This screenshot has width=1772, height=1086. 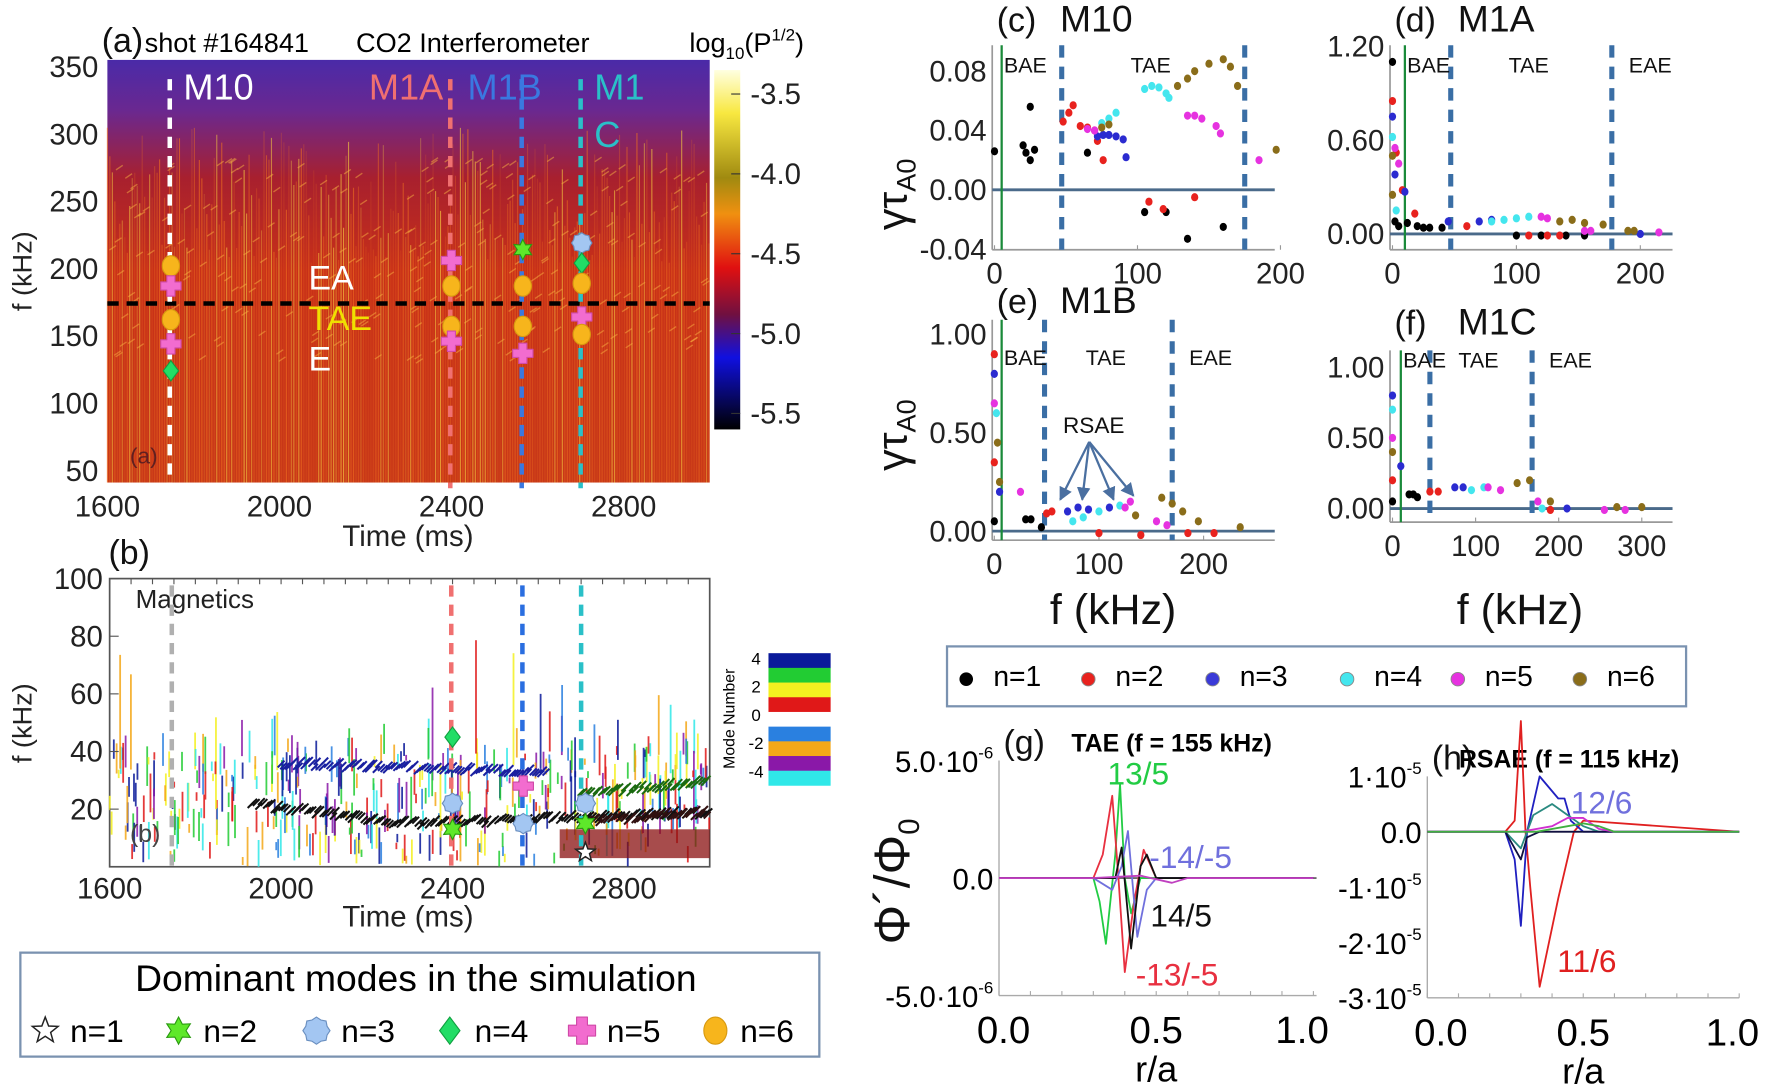 I want to click on y-tick-label: 80, so click(x=86, y=636).